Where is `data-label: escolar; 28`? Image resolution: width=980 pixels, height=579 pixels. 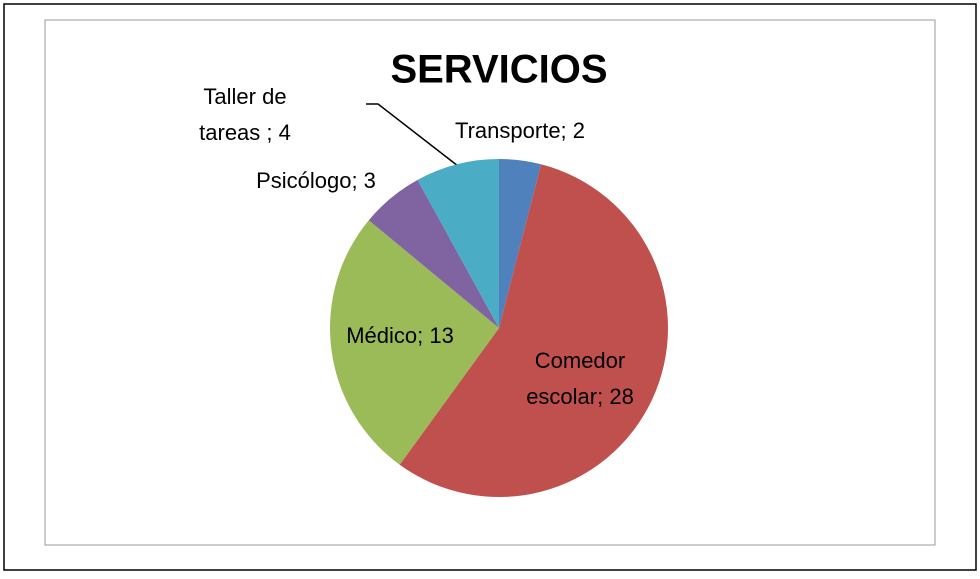 data-label: escolar; 28 is located at coordinates (580, 396).